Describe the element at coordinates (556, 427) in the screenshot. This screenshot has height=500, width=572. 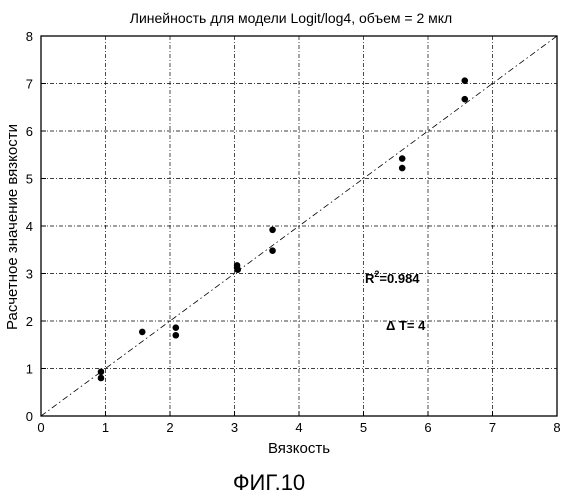
I see `x-tick-label: 8` at that location.